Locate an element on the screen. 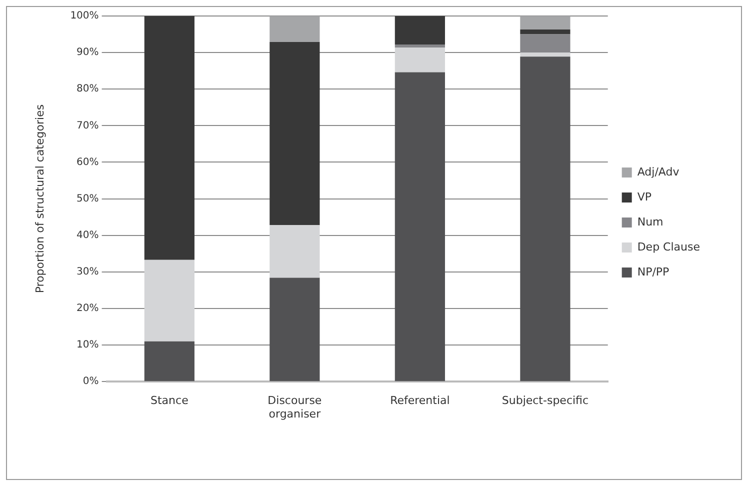  x-tick-label: Discourse organiser is located at coordinates (295, 407).